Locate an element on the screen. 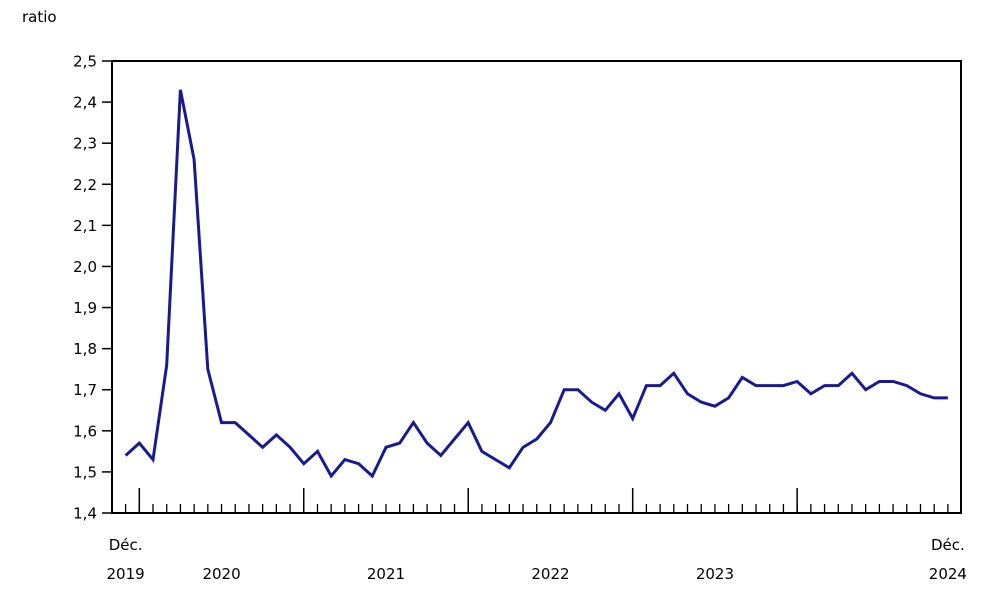 This screenshot has width=1003, height=595. y-axis-tick-label: 1,4 is located at coordinates (85, 514).